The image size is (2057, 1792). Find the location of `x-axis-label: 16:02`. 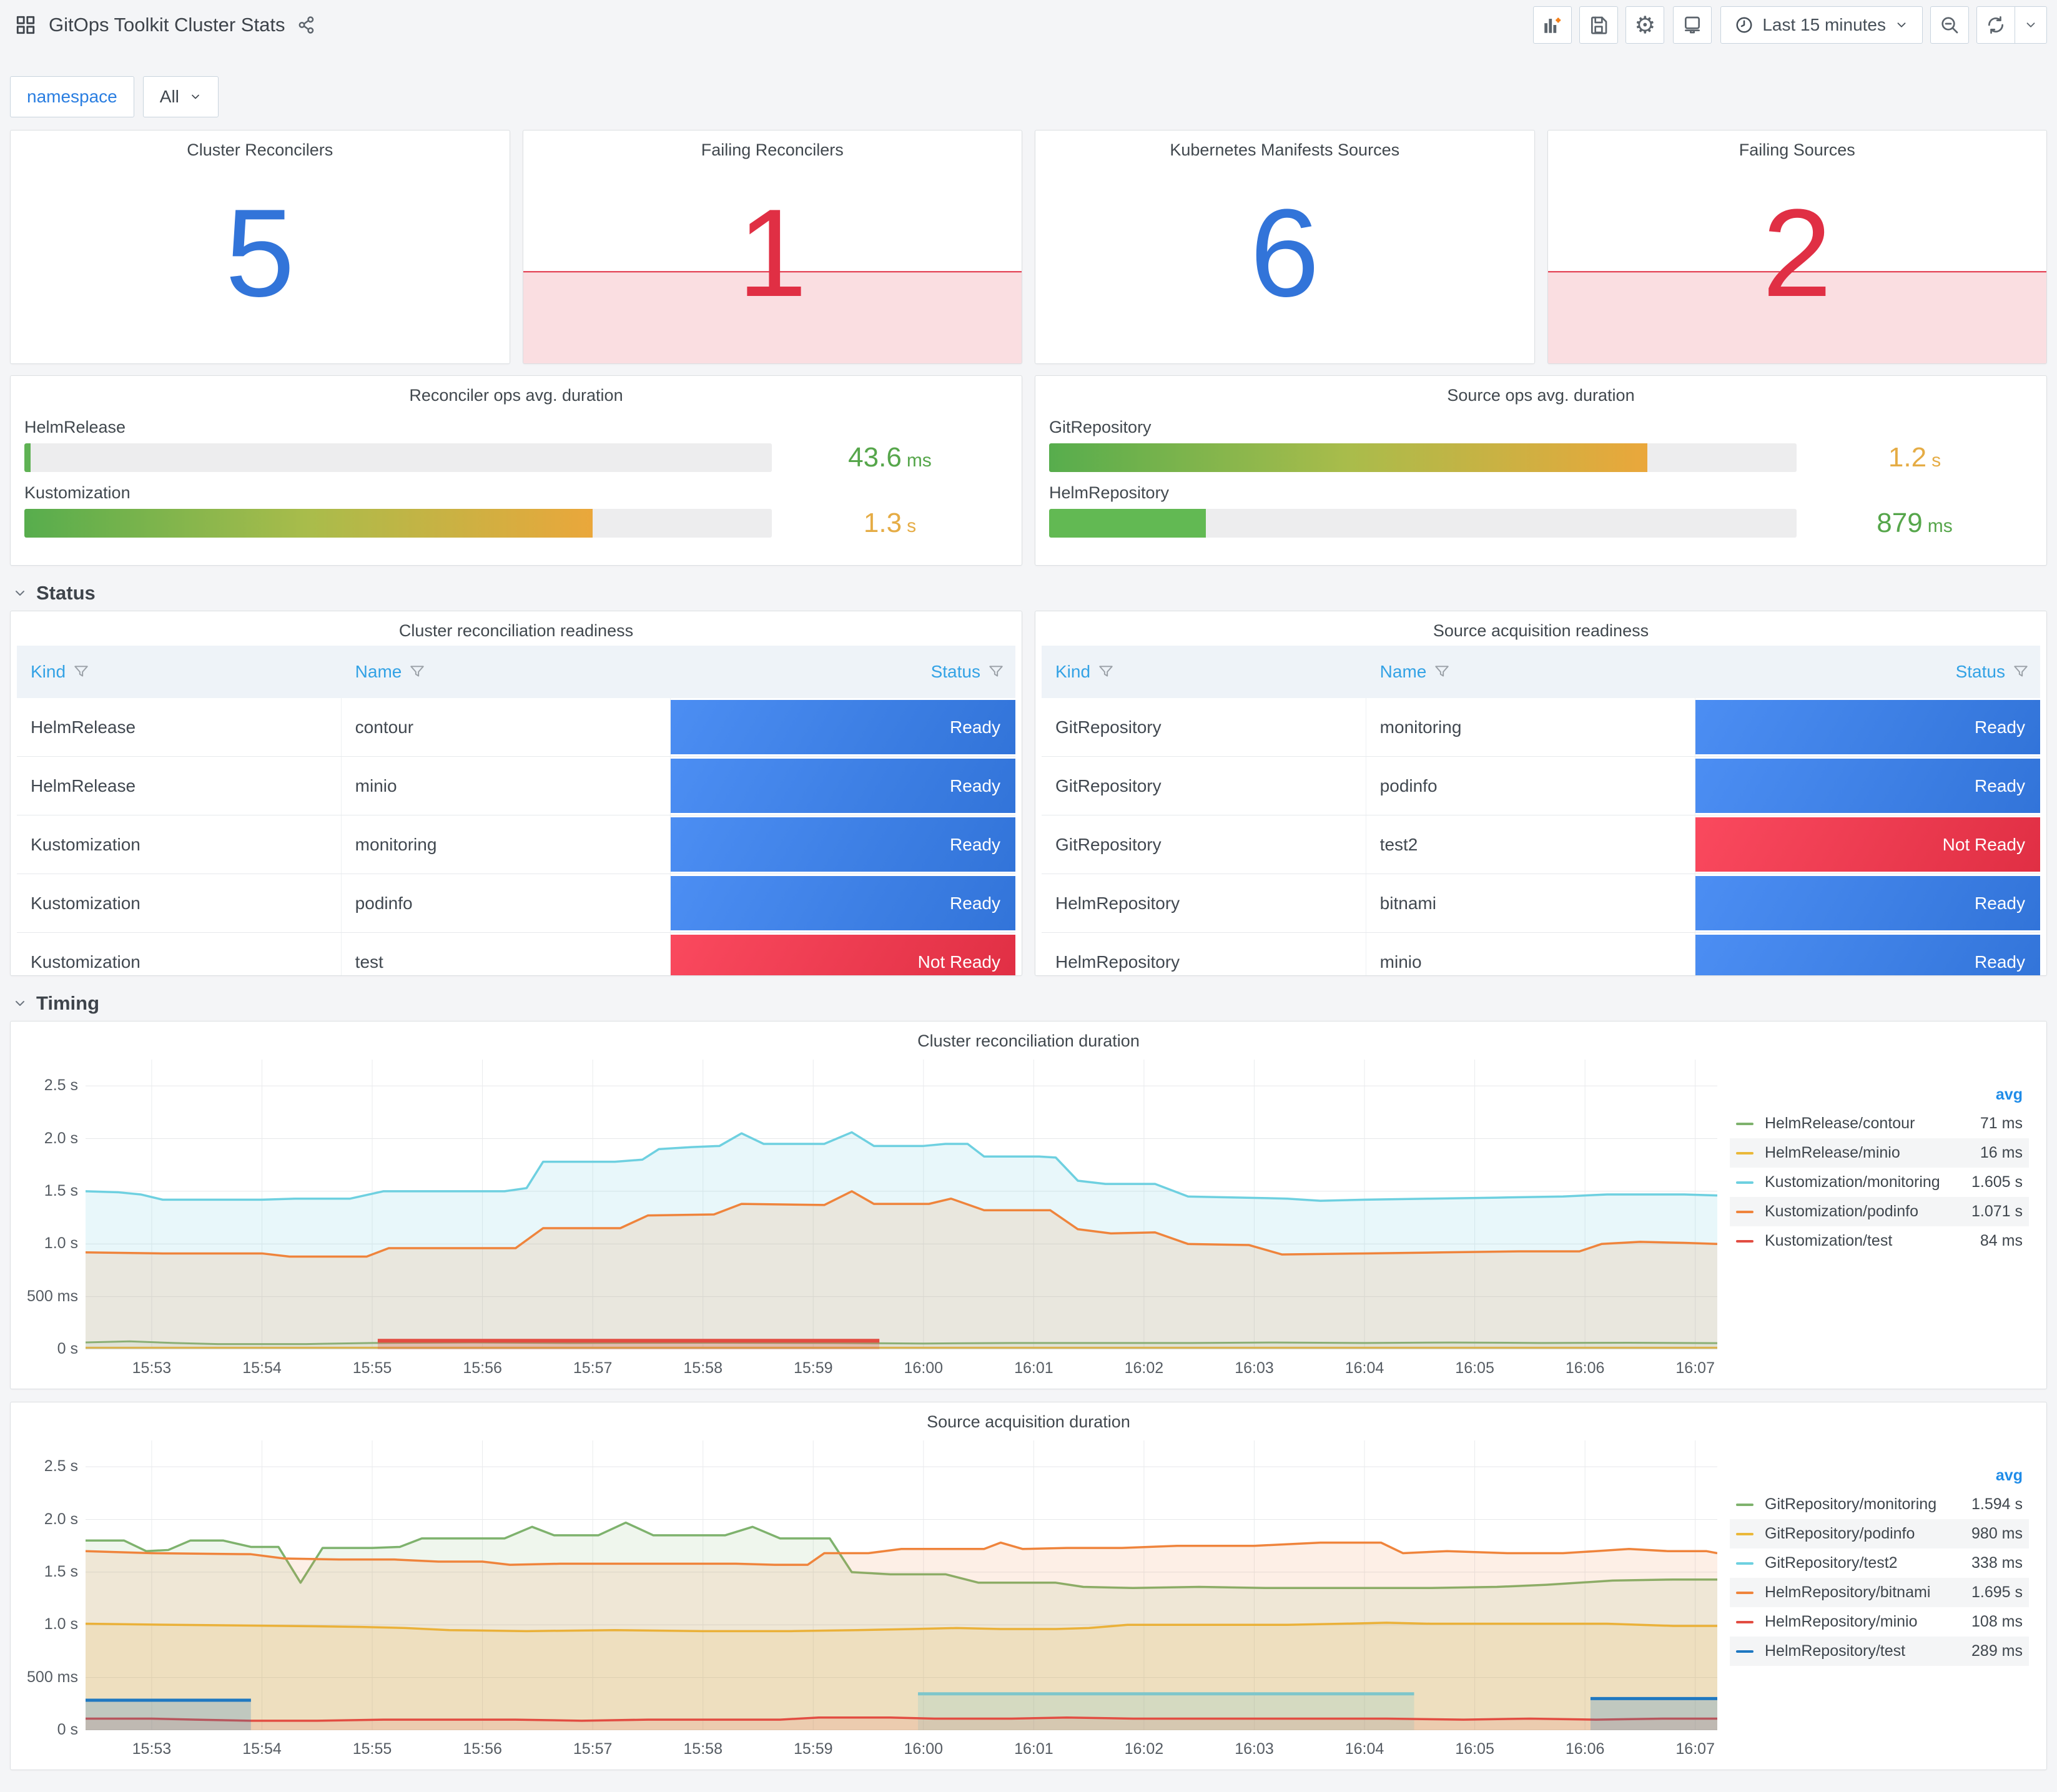

x-axis-label: 16:02 is located at coordinates (1144, 1749).